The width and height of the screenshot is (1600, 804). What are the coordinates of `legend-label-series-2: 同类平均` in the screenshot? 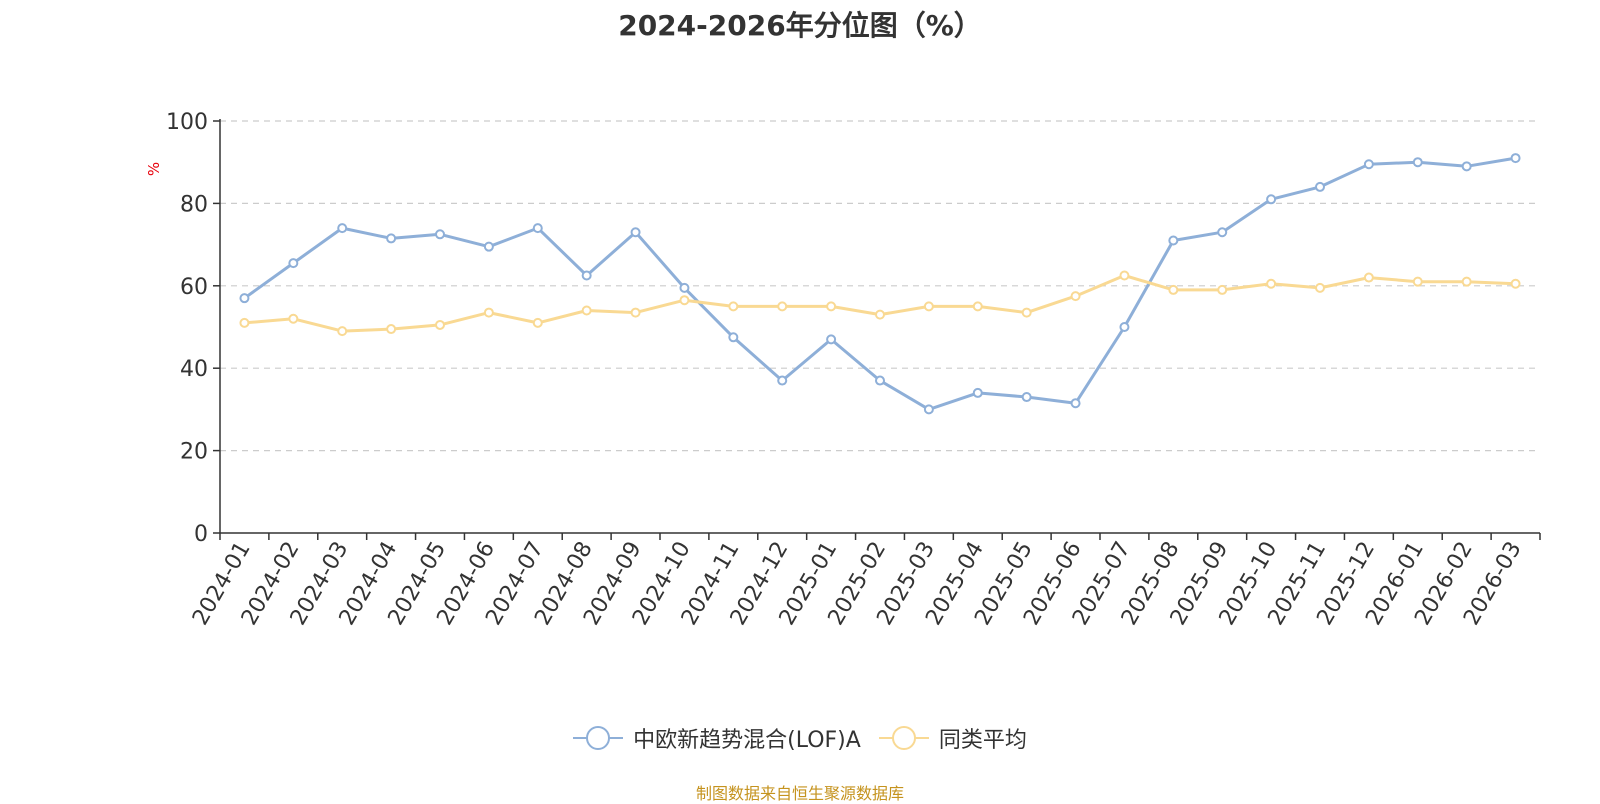 It's located at (982, 740).